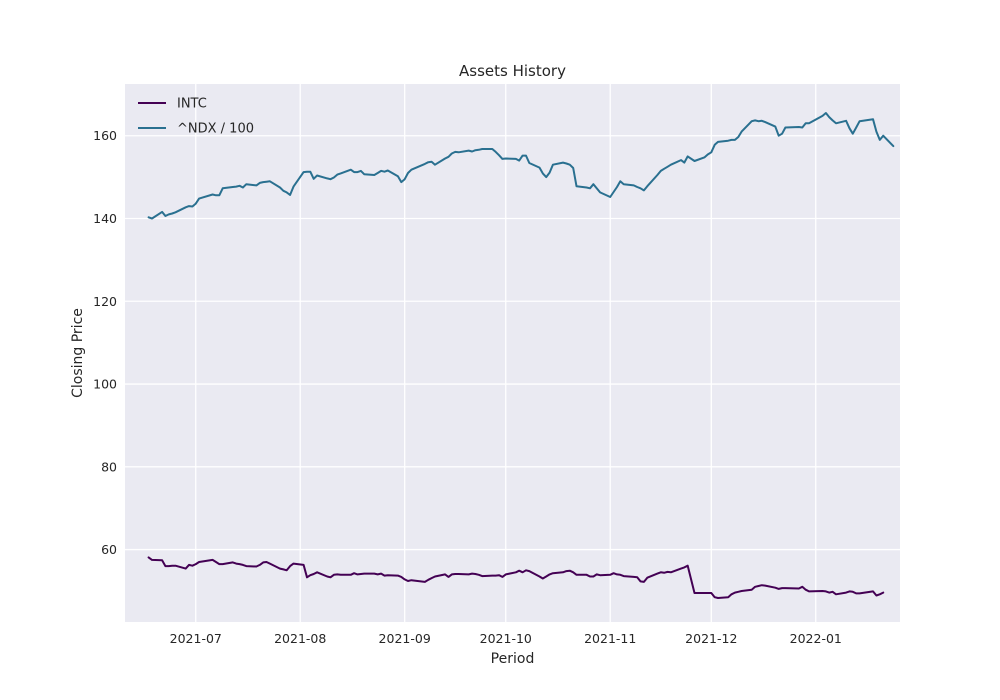 The image size is (1000, 700). Describe the element at coordinates (816, 638) in the screenshot. I see `x-tick-label: 2022-01` at that location.